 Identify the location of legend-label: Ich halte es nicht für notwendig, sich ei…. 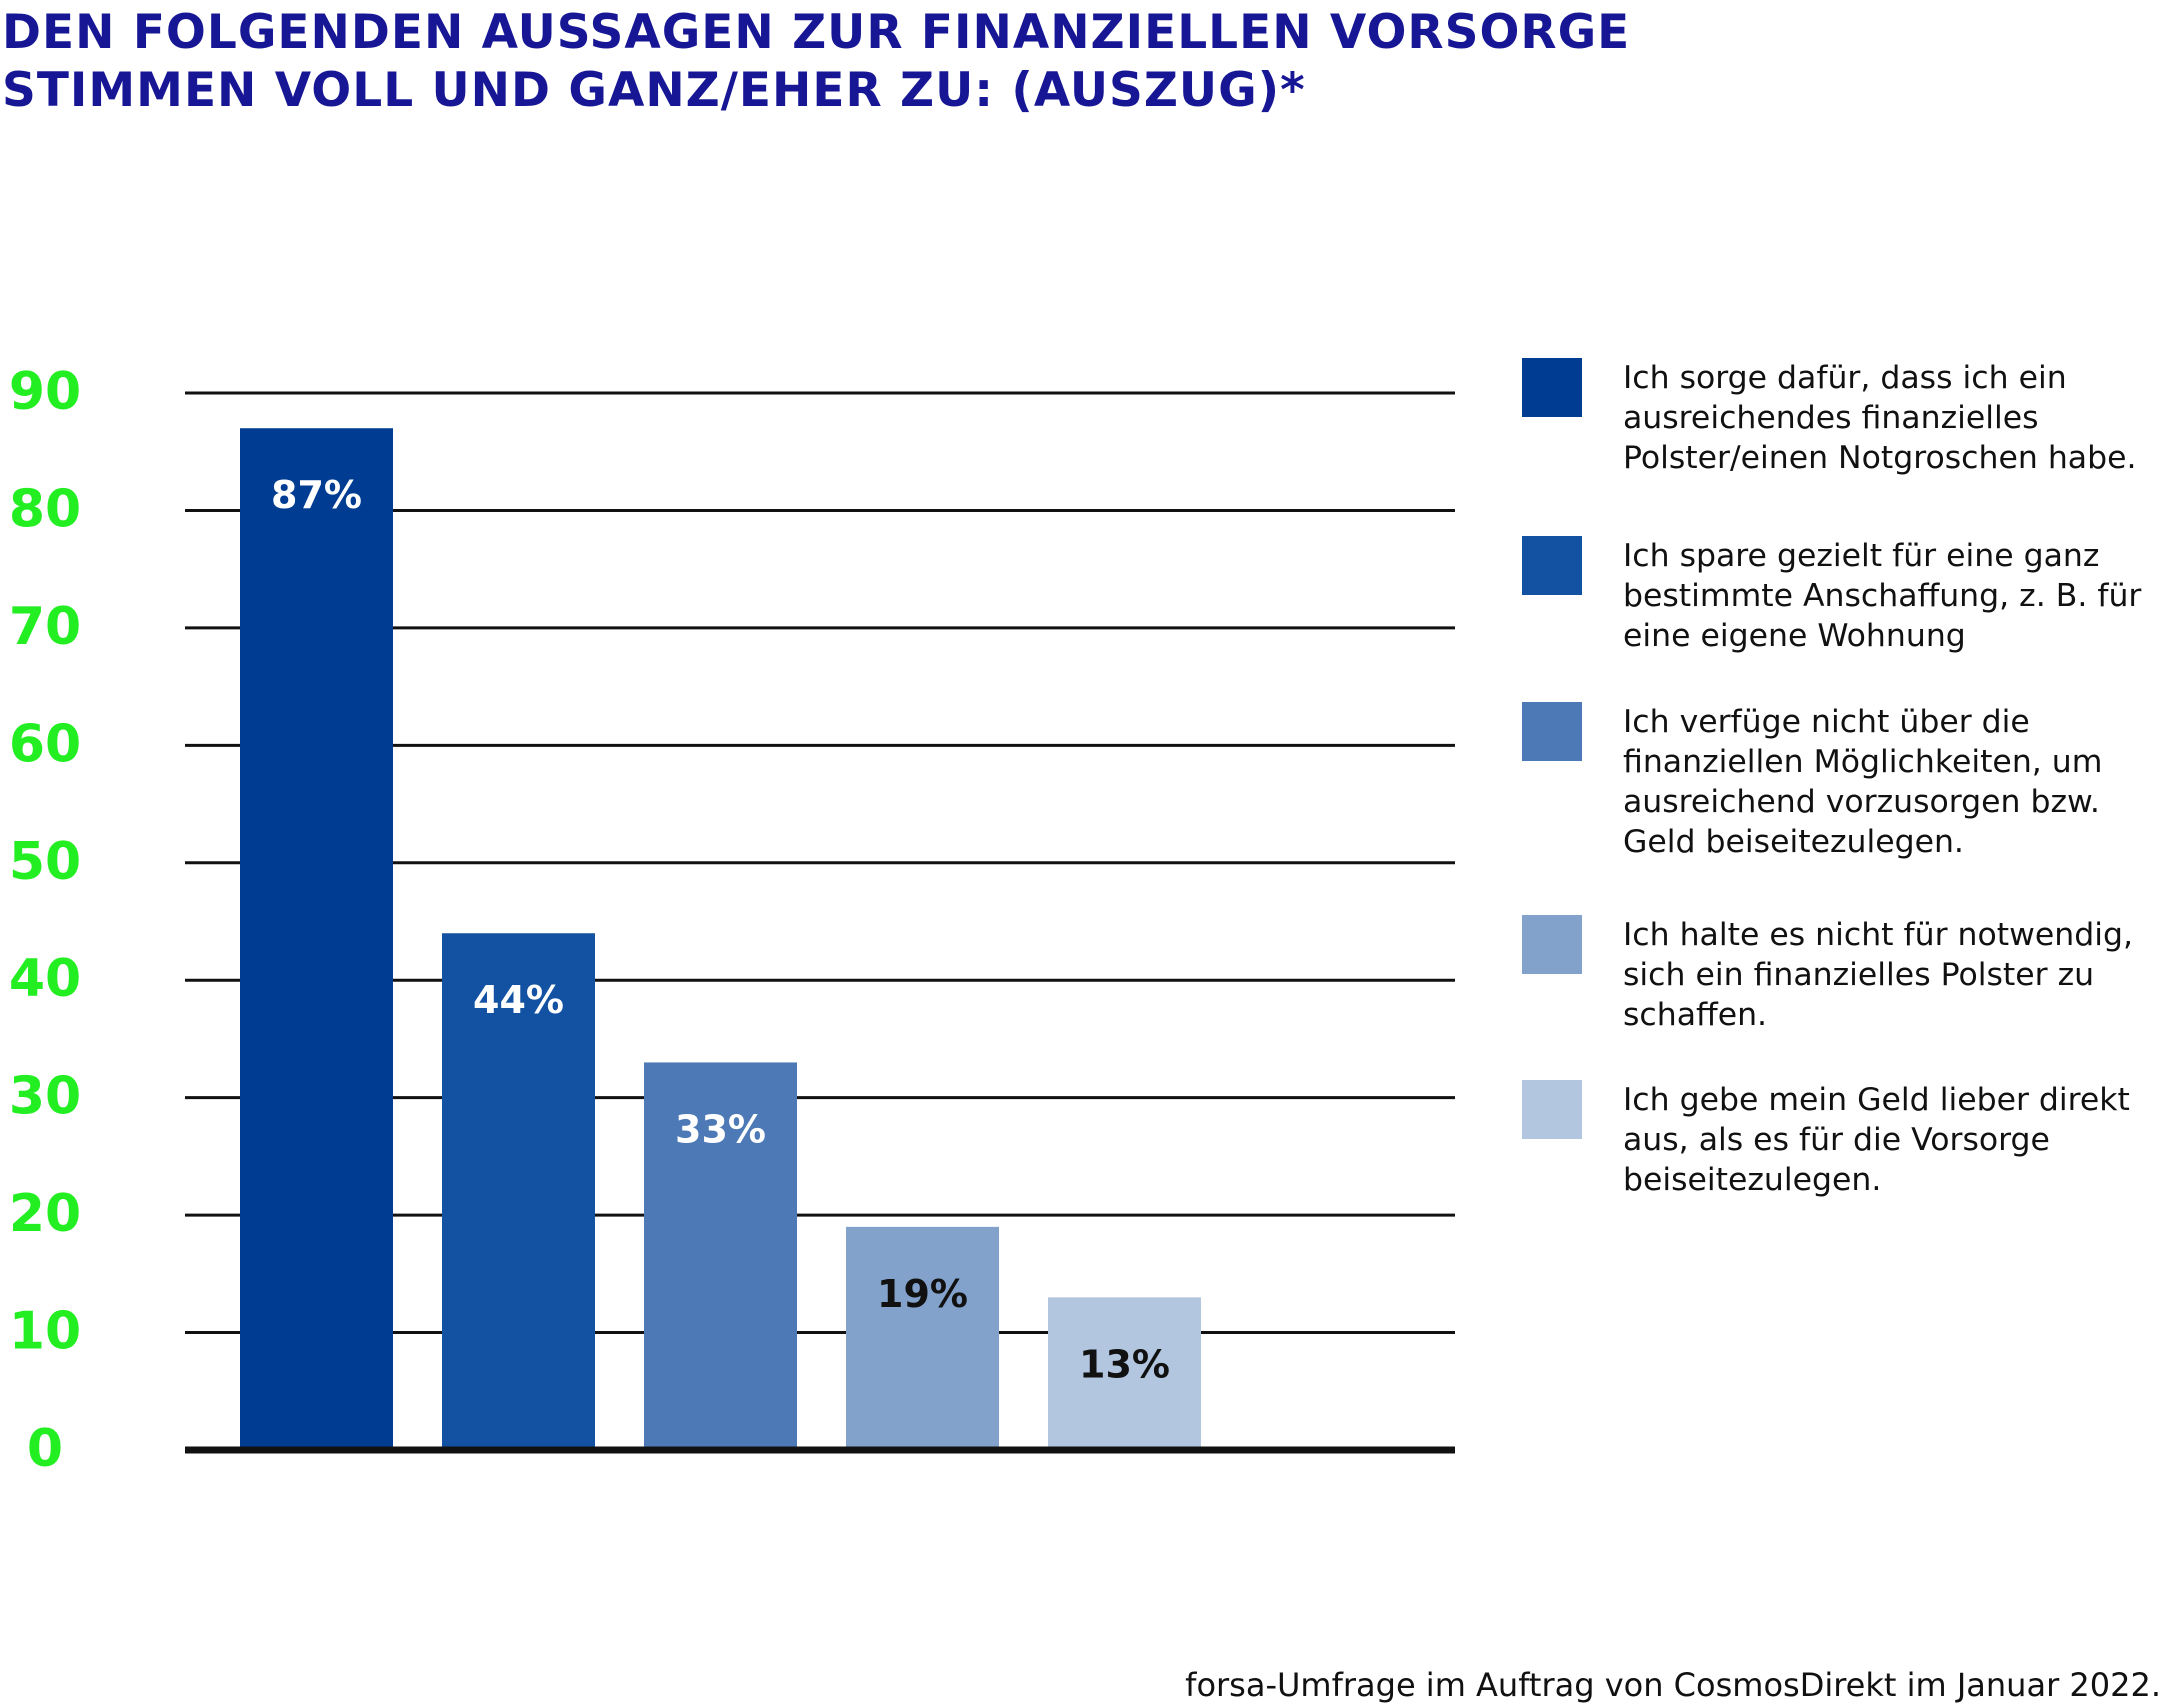
(1893, 975).